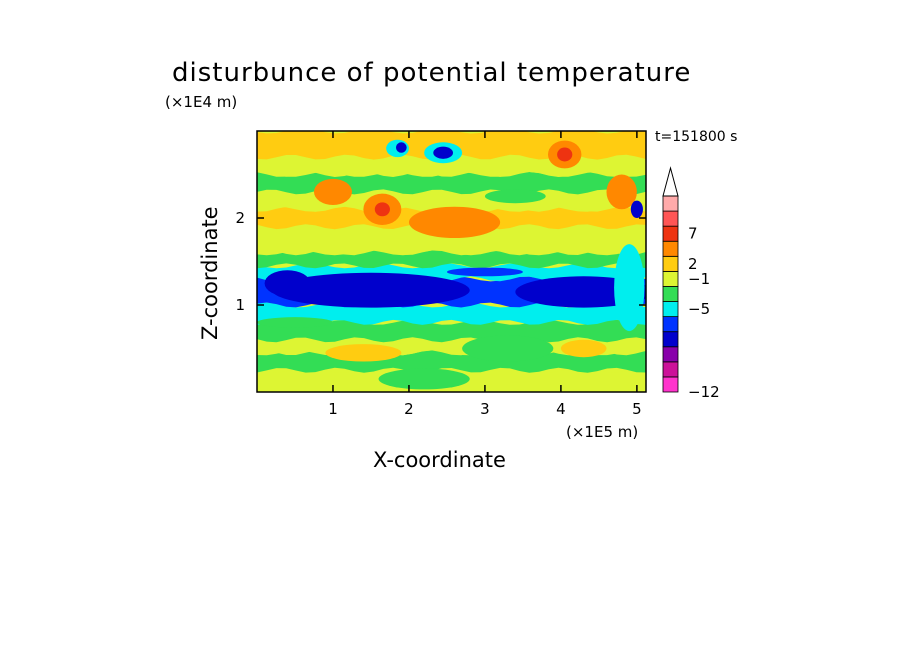  I want to click on colorbar-tick-label: −1, so click(699, 279).